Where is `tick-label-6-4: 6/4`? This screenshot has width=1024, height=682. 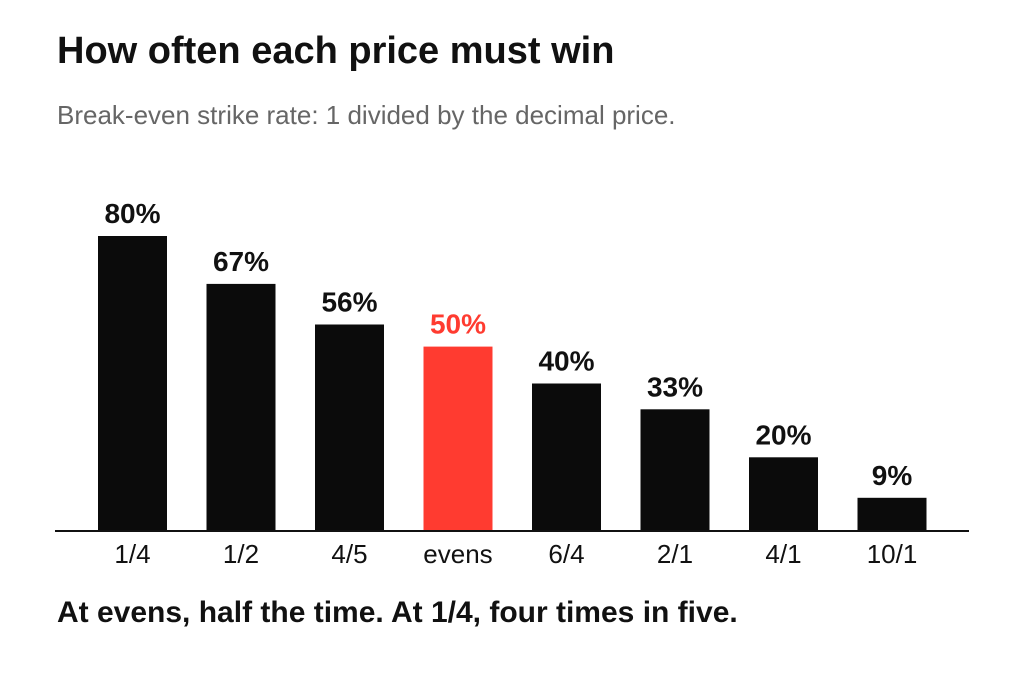
tick-label-6-4: 6/4 is located at coordinates (566, 554).